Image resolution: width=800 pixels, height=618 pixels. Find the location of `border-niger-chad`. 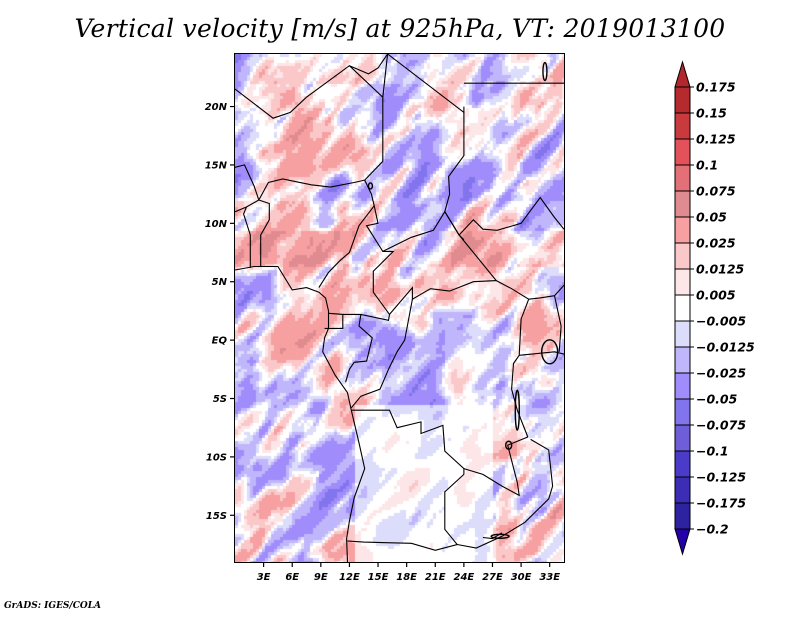

border-niger-chad is located at coordinates (374, 139).